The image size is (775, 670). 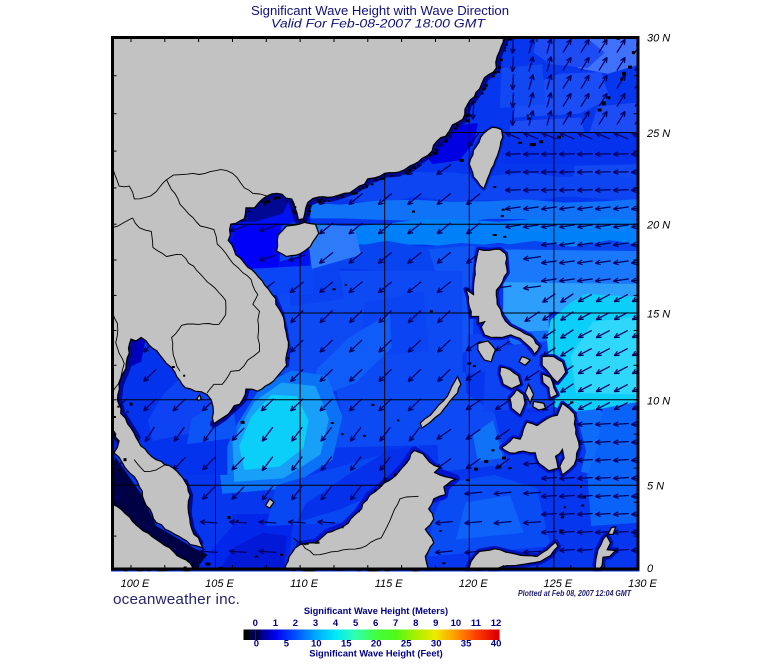 I want to click on svg-text:Valid For Feb-08-2007 18:00 GM: Valid For Feb-08-2007 18:00 GMT, so click(x=379, y=24).